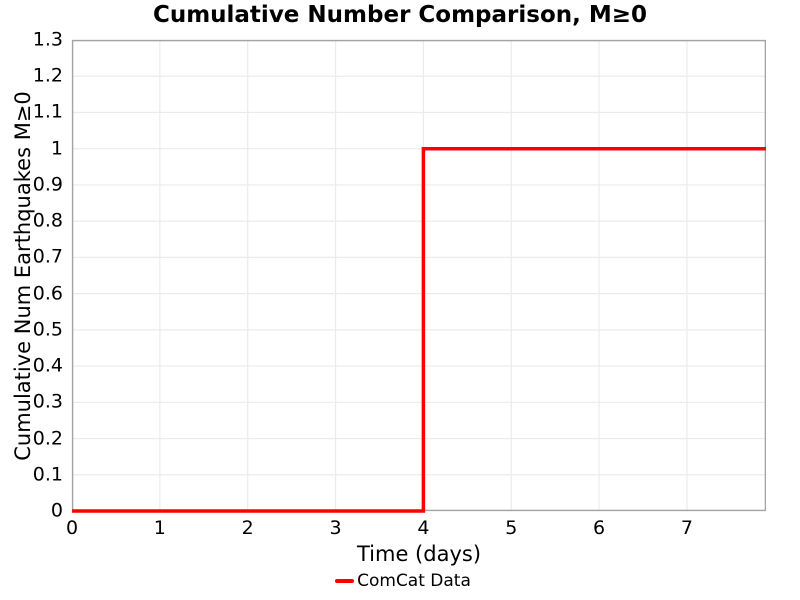  I want to click on y-tick-label: 1, so click(56, 148).